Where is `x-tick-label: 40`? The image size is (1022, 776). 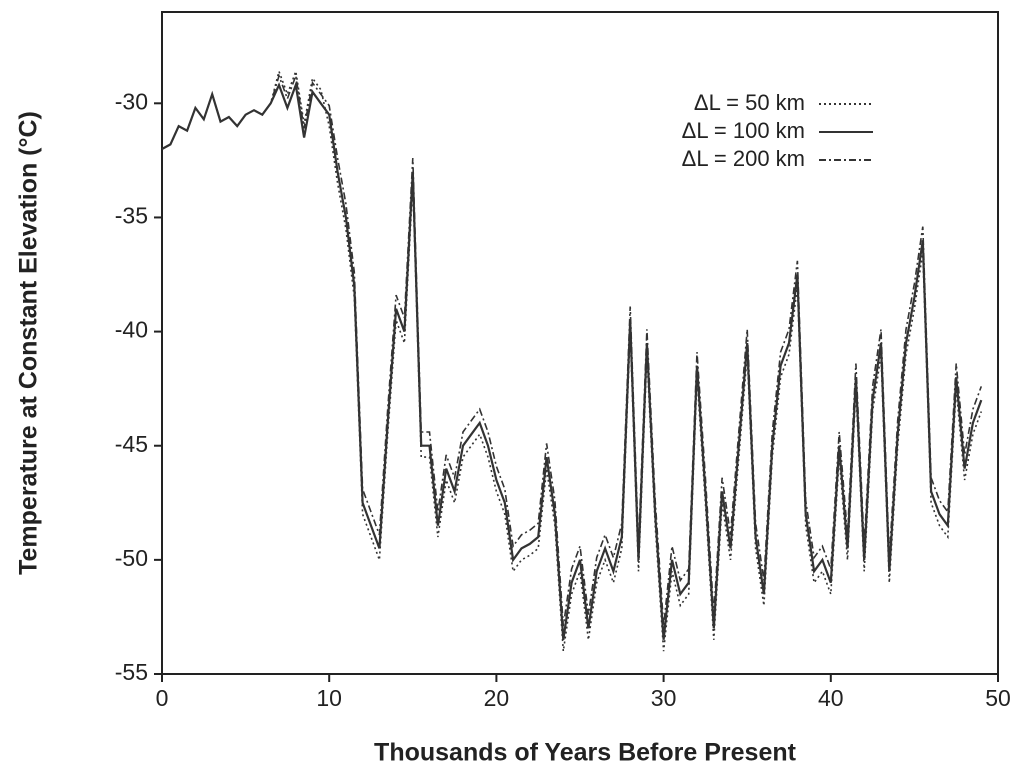 x-tick-label: 40 is located at coordinates (831, 698).